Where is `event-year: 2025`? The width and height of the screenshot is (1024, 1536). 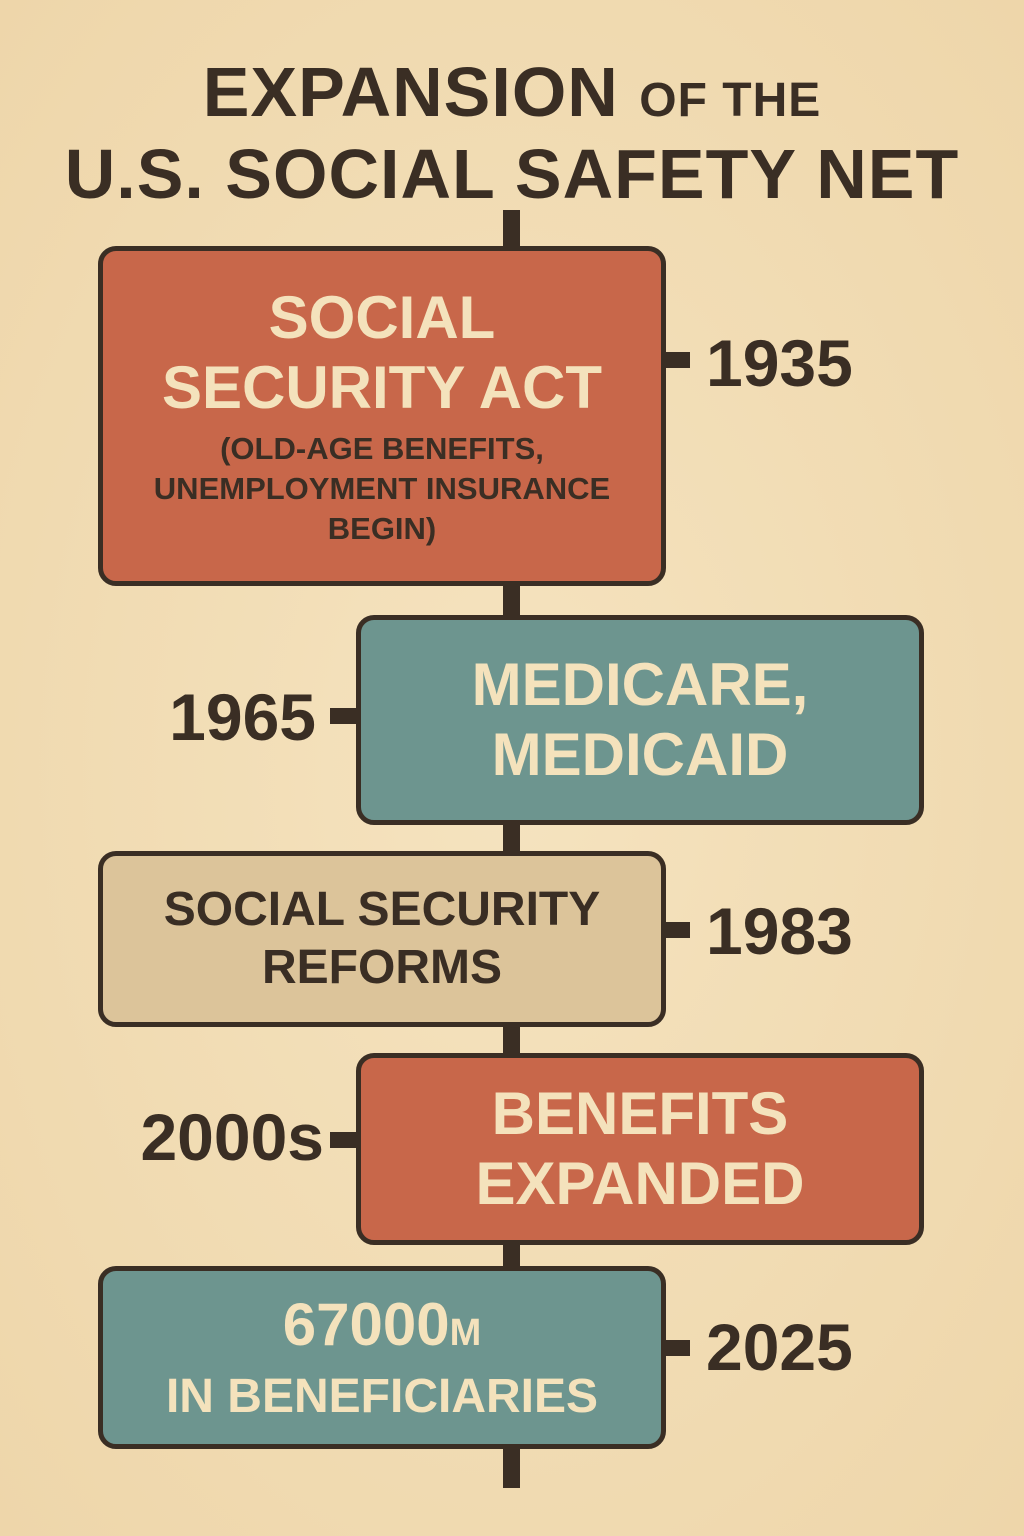
event-year: 2025 is located at coordinates (779, 1347).